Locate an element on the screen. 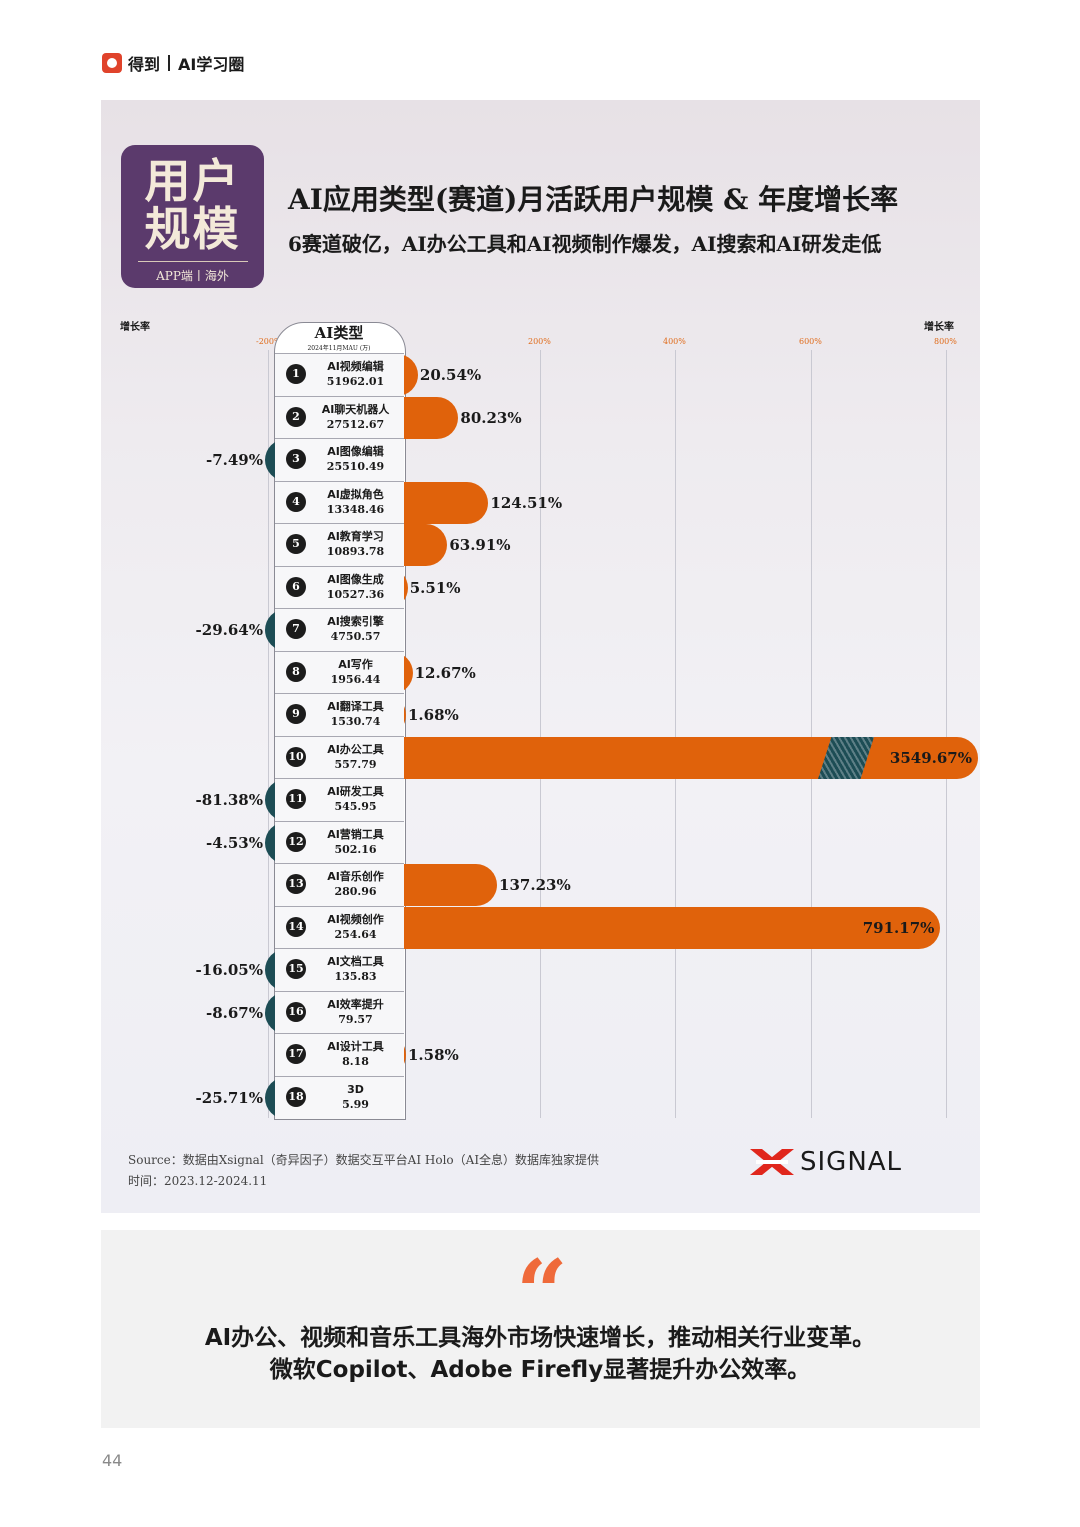  quote-line-1: AI办公、视频和音乐工具海外市场快速增长，推动相关行业变革。 is located at coordinates (540, 1338).